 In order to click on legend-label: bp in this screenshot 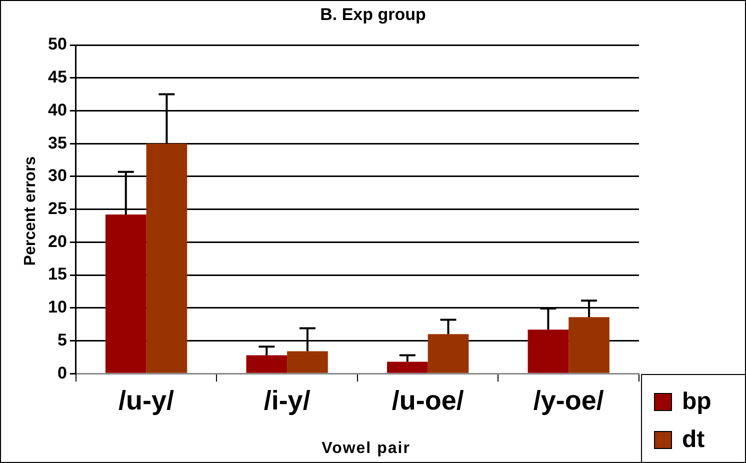, I will do `click(697, 402)`.